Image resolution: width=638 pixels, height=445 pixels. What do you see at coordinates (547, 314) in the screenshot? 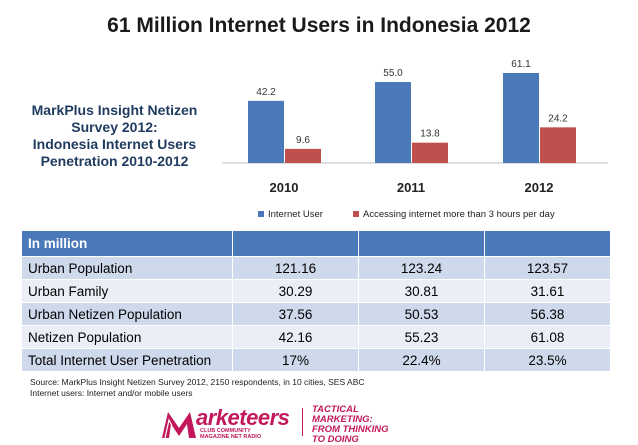
I see `table-cell: 56.38` at bounding box center [547, 314].